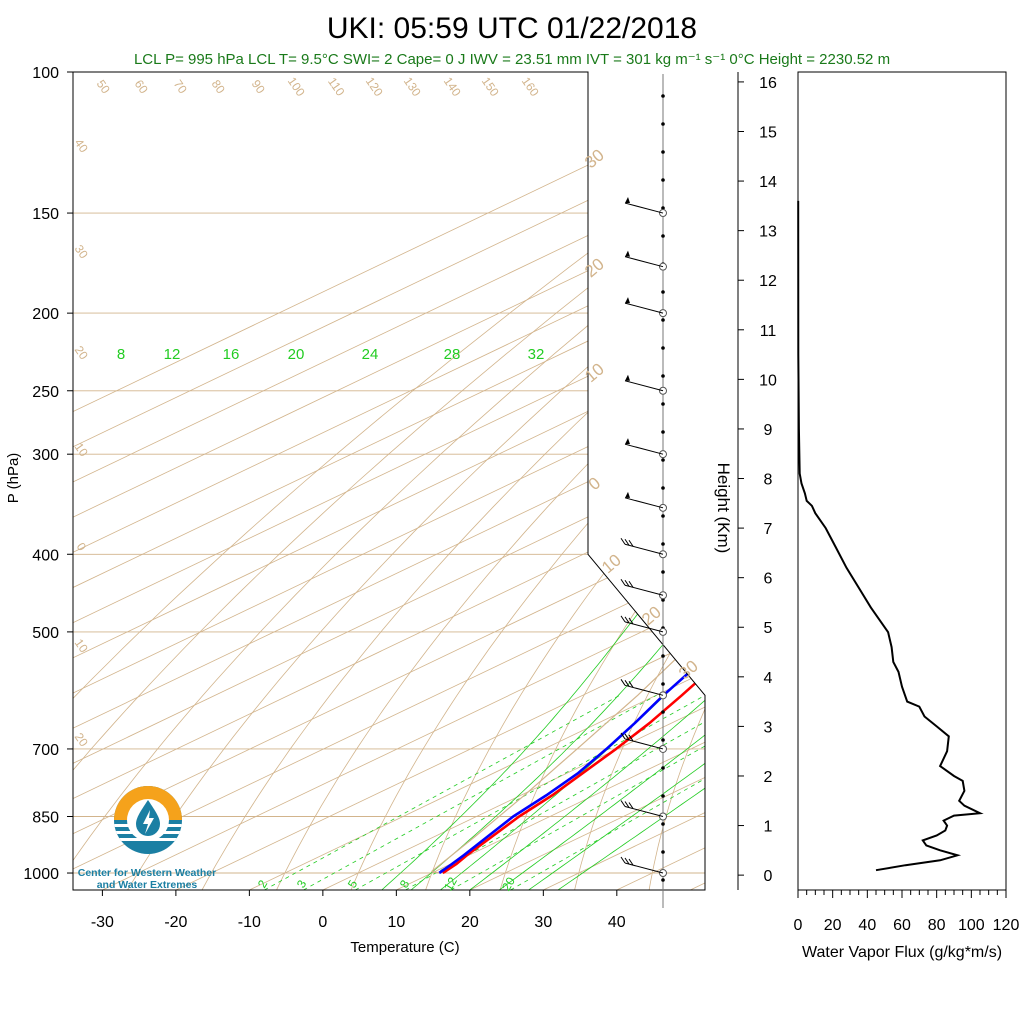 Image resolution: width=1024 pixels, height=1024 pixels. Describe the element at coordinates (452, 354) in the screenshot. I see `moist-adiabat-label: 28` at that location.